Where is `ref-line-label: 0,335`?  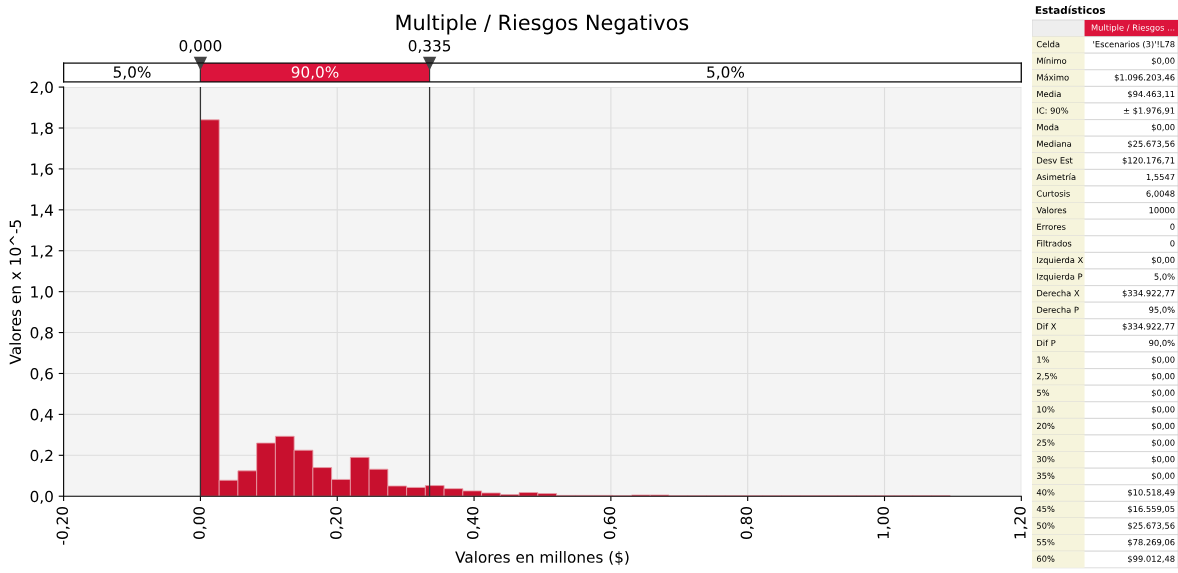 ref-line-label: 0,335 is located at coordinates (429, 47).